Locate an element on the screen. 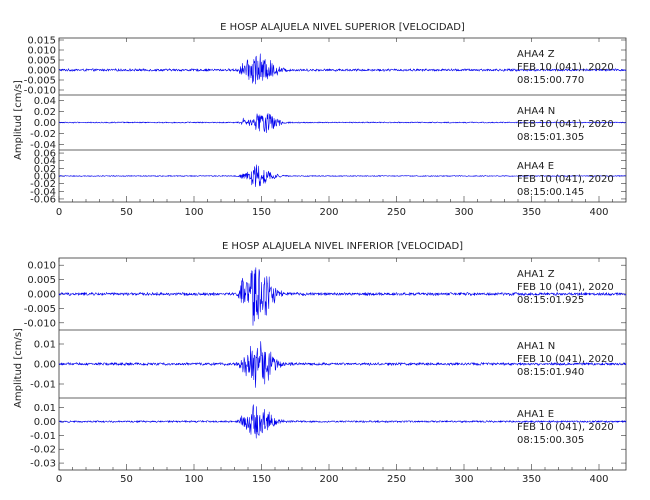  trace-start-time: 08:15:00.770 is located at coordinates (550, 80).